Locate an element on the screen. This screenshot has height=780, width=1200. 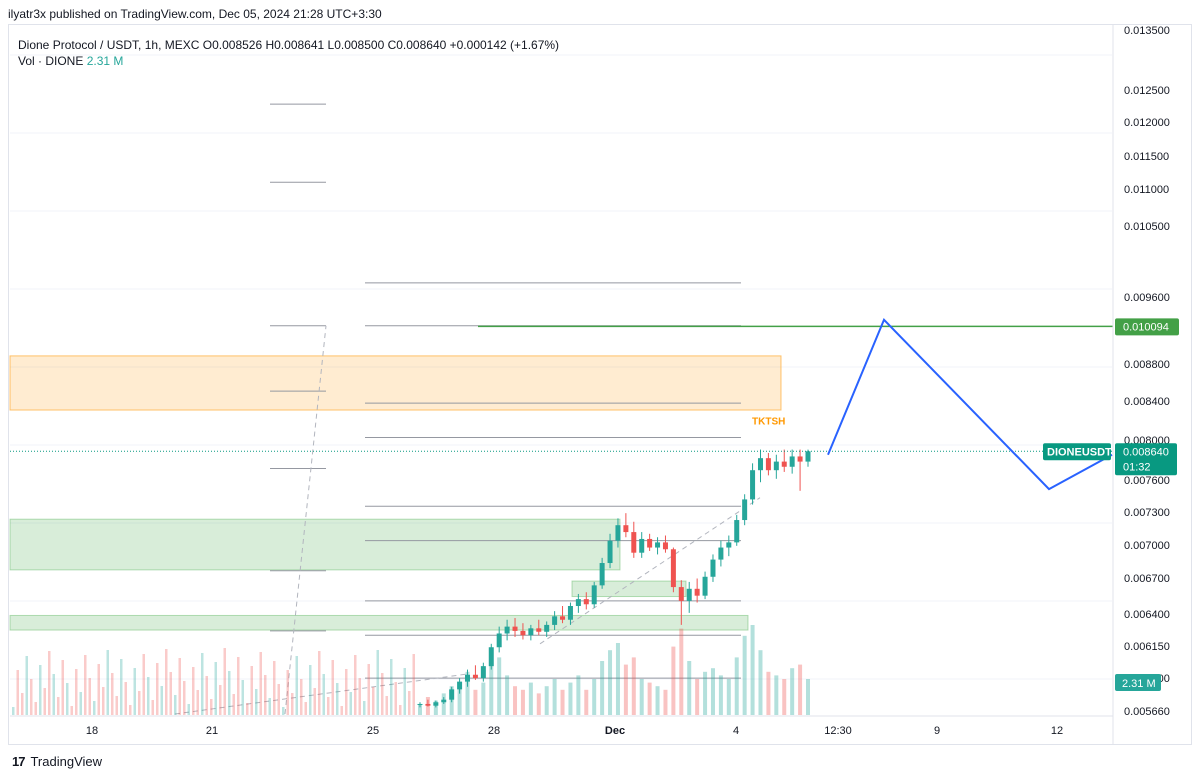
forecast-path is located at coordinates (970, 404).